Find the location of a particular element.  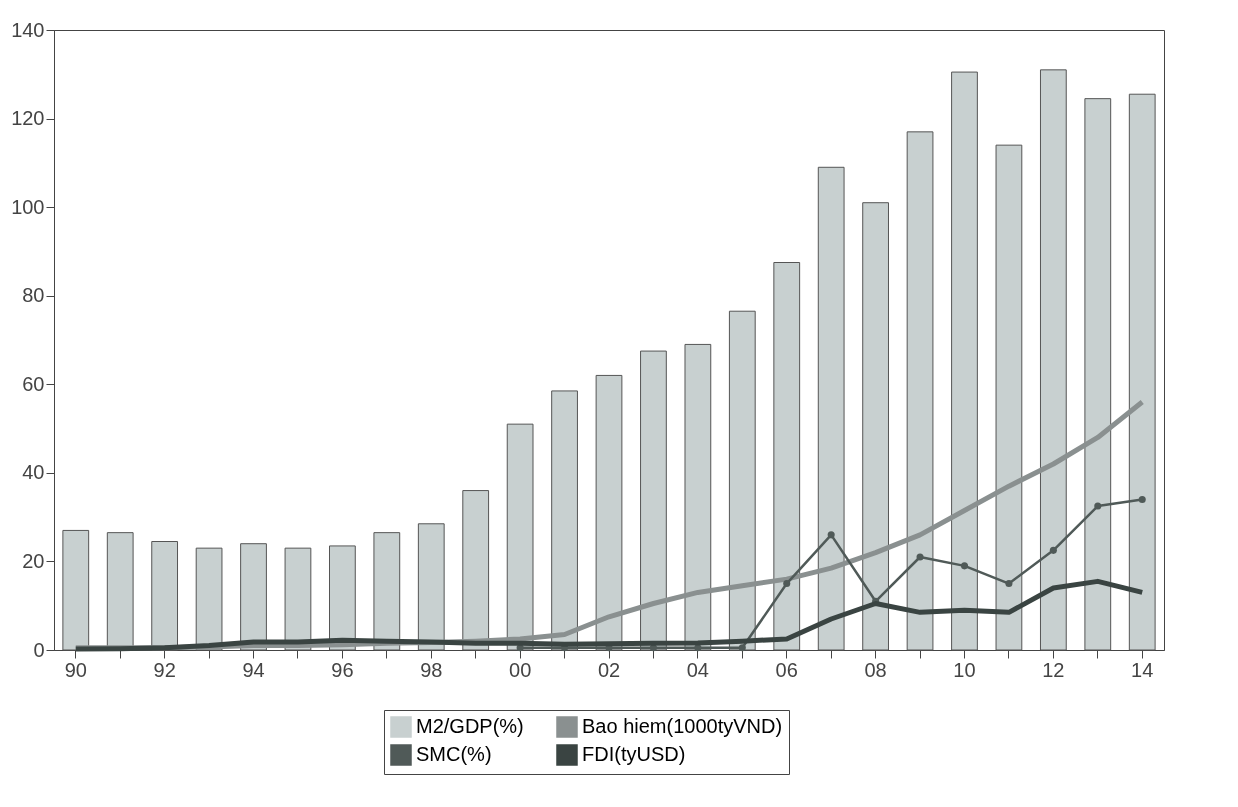

x-tick-label: 92 is located at coordinates (164, 669).